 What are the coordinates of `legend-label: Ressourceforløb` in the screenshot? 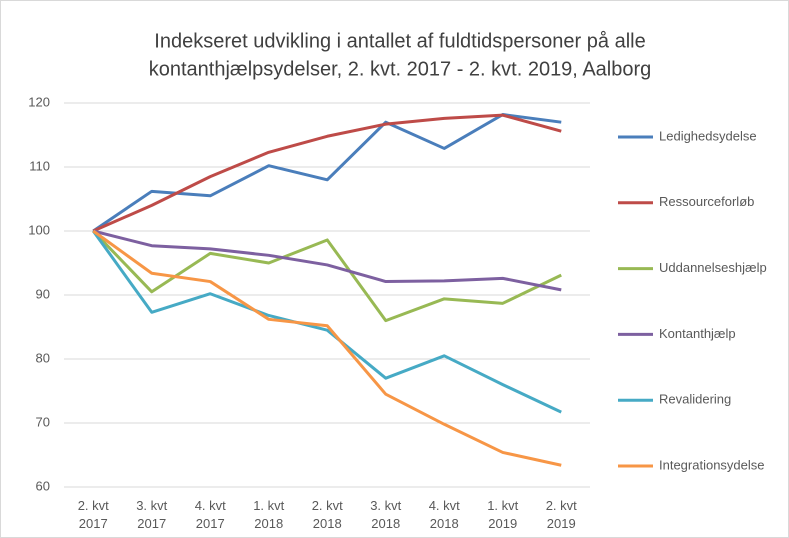 It's located at (706, 201).